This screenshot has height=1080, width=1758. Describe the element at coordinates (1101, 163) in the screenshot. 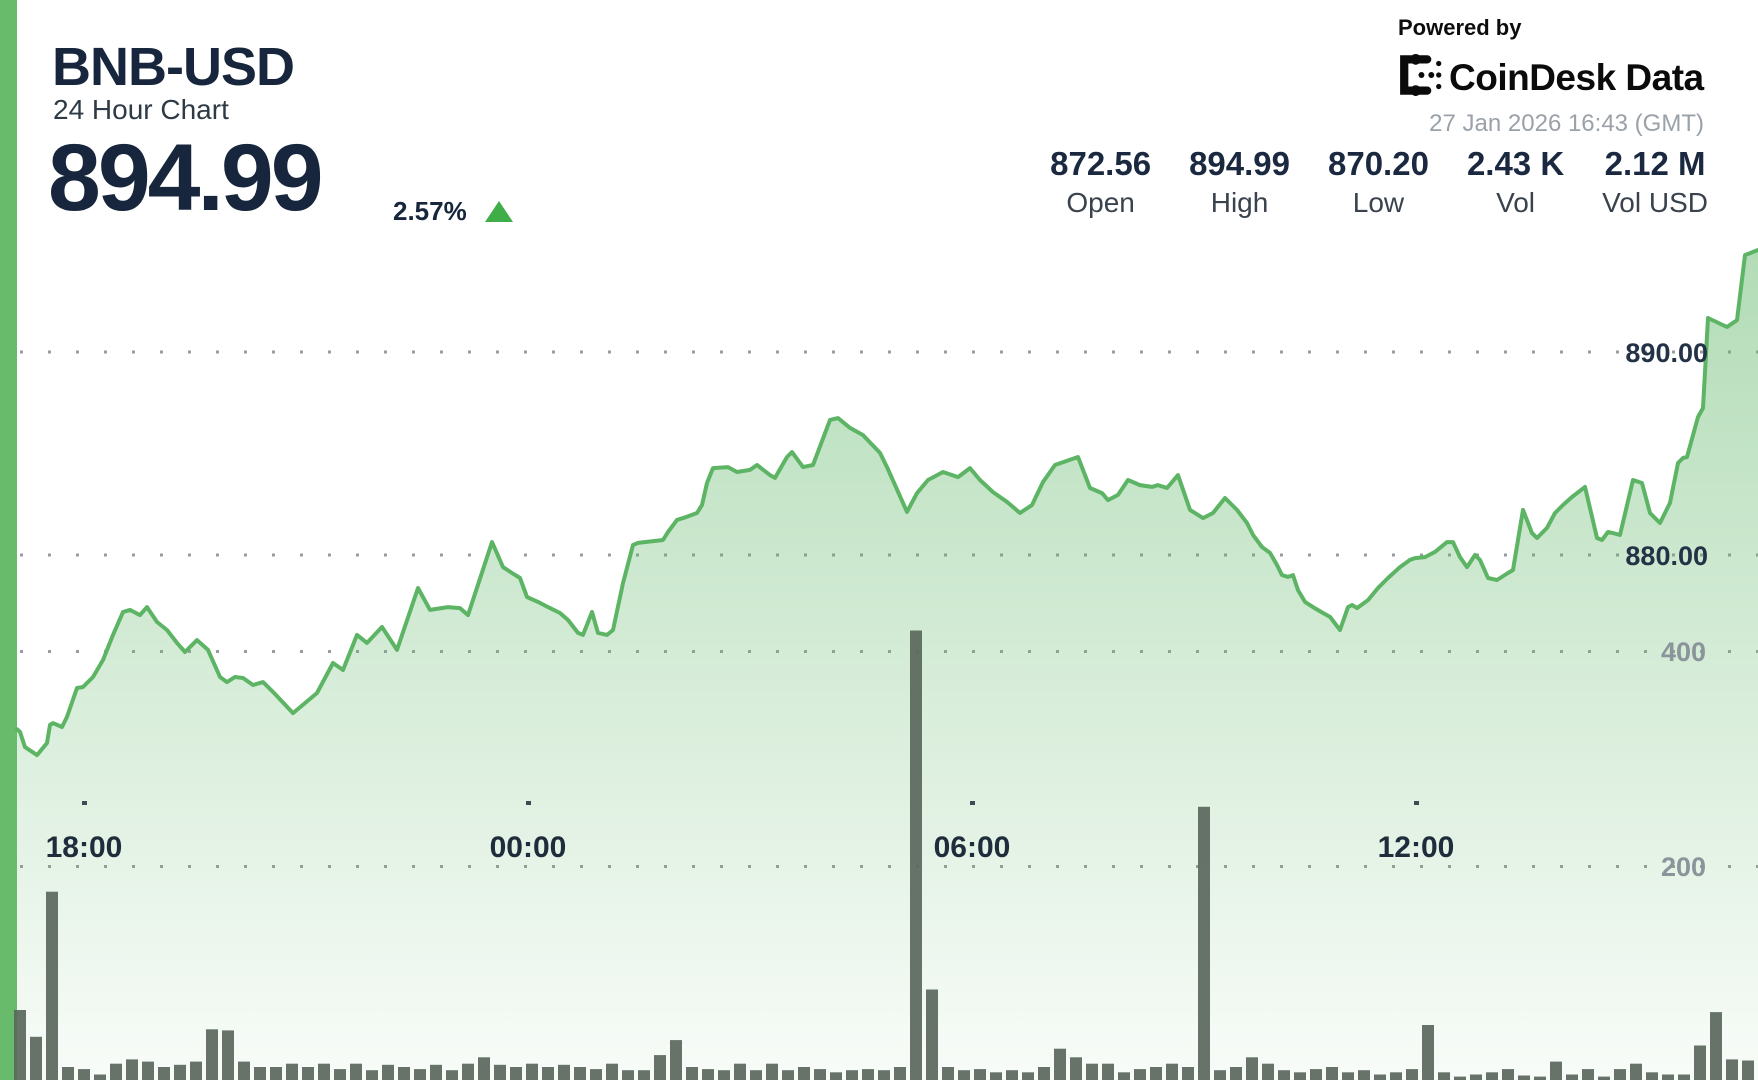

I see `stat-open-value: 872.56` at that location.